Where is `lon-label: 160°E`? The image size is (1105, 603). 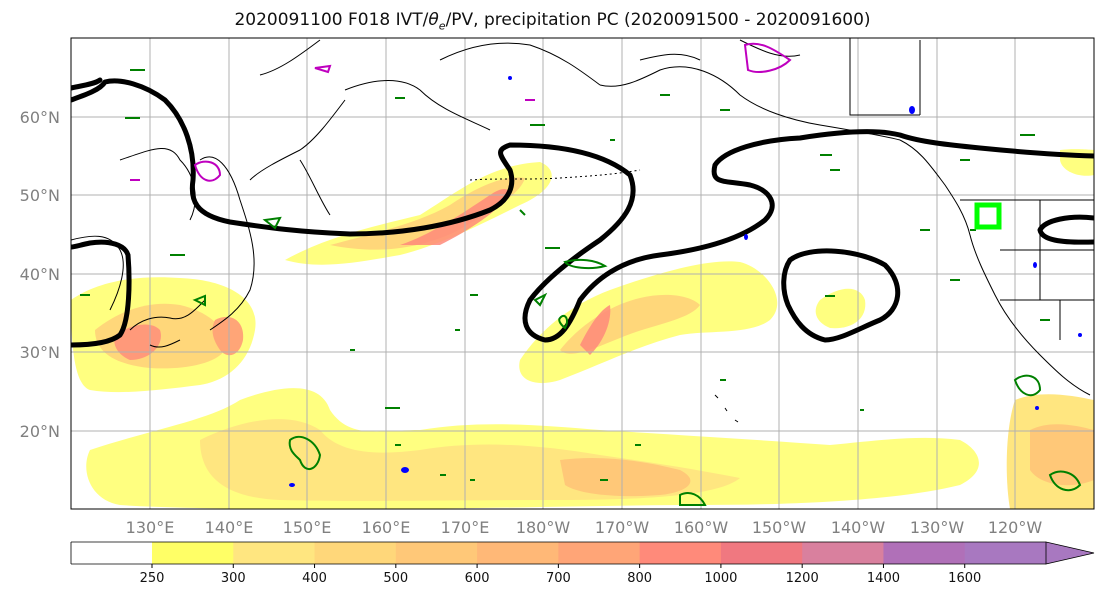
lon-label: 160°E is located at coordinates (386, 527).